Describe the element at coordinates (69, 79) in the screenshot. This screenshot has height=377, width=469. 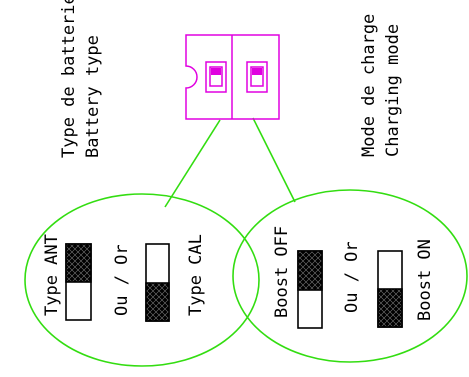
I see `battery-type-label-fr: Type de batterie` at that location.